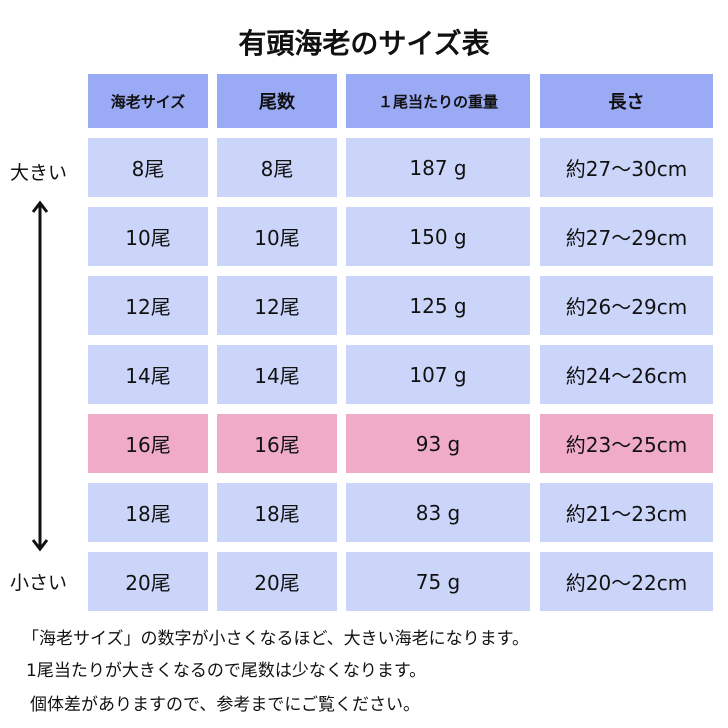 The image size is (728, 728). What do you see at coordinates (226, 671) in the screenshot?
I see `note-2: 1尾当たりが大きくなるので尾数は少なくなります。` at bounding box center [226, 671].